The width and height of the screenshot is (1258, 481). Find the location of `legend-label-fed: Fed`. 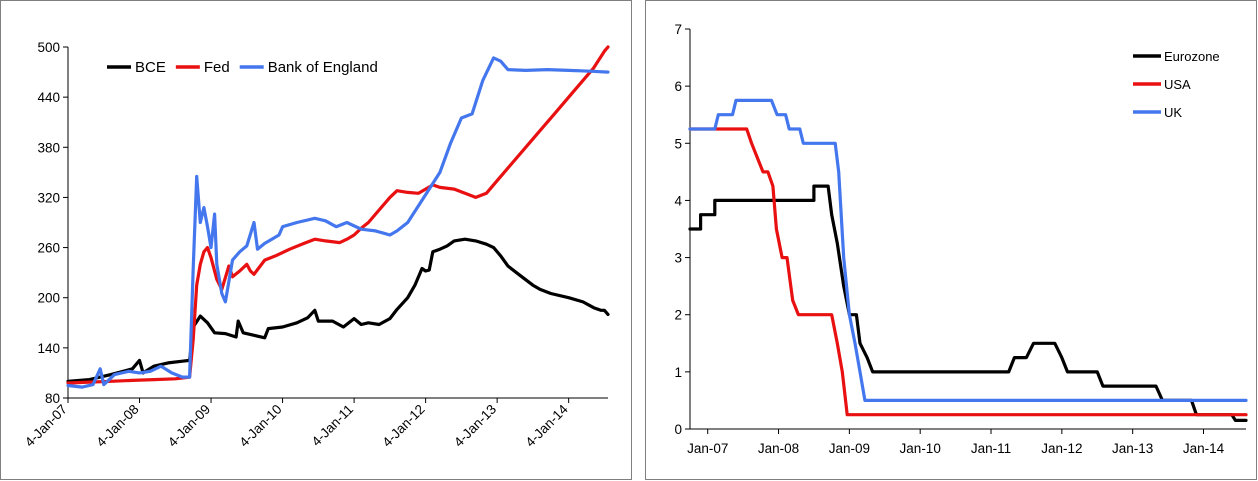

legend-label-fed: Fed is located at coordinates (217, 67).